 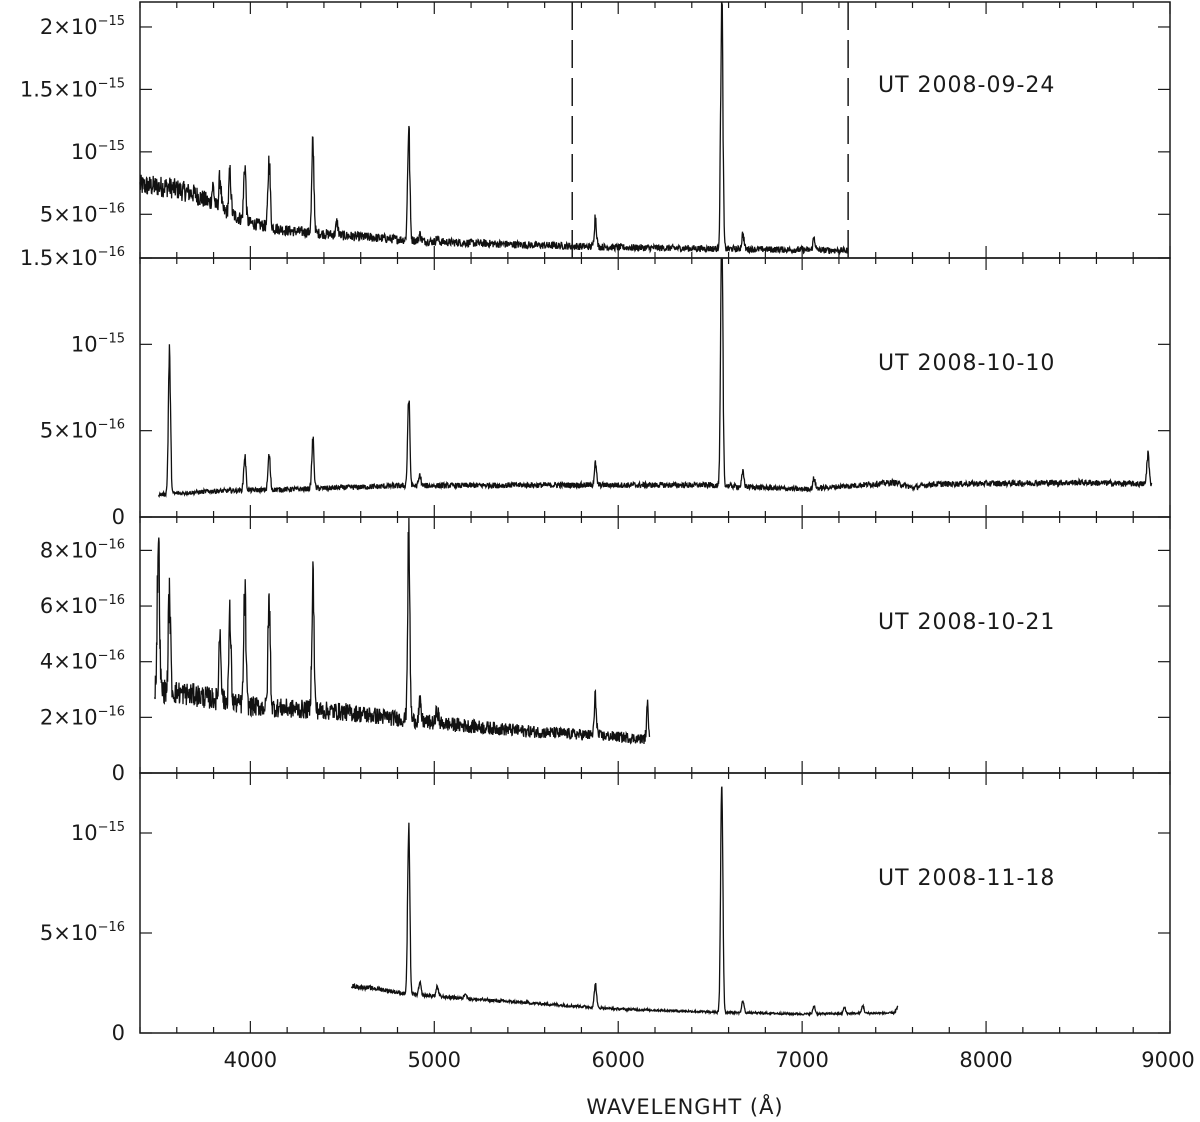 I want to click on panel-date-label: UT 2008-11-18, so click(x=966, y=878).